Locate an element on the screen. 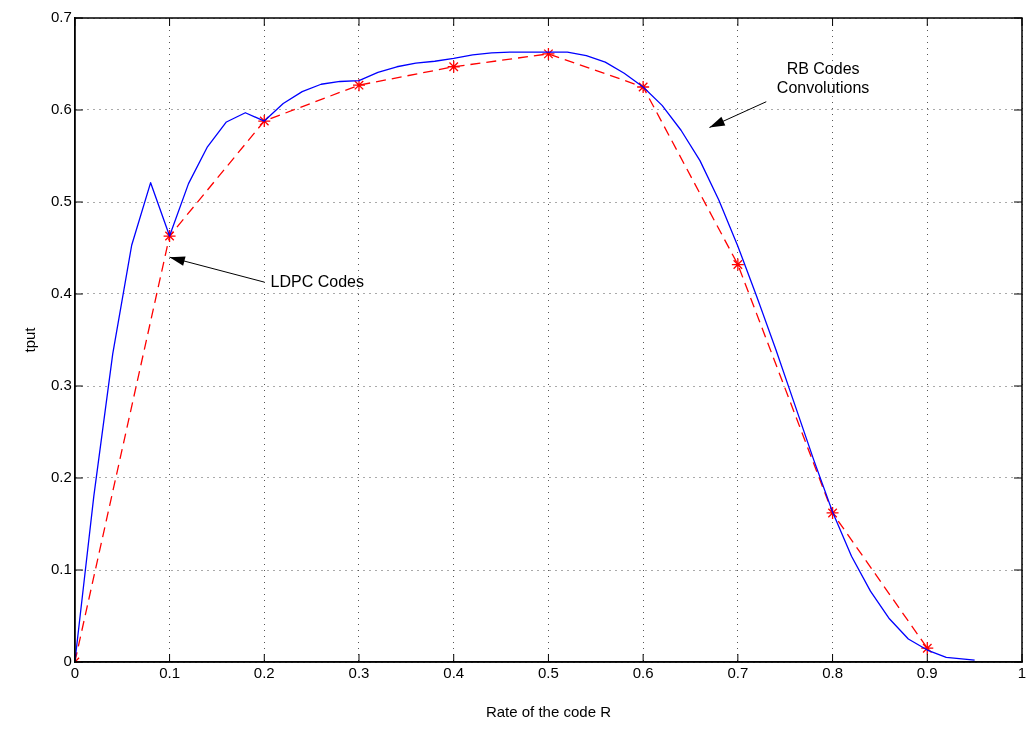 This screenshot has height=734, width=1030. y-tick-label: 0.3 is located at coordinates (61, 385).